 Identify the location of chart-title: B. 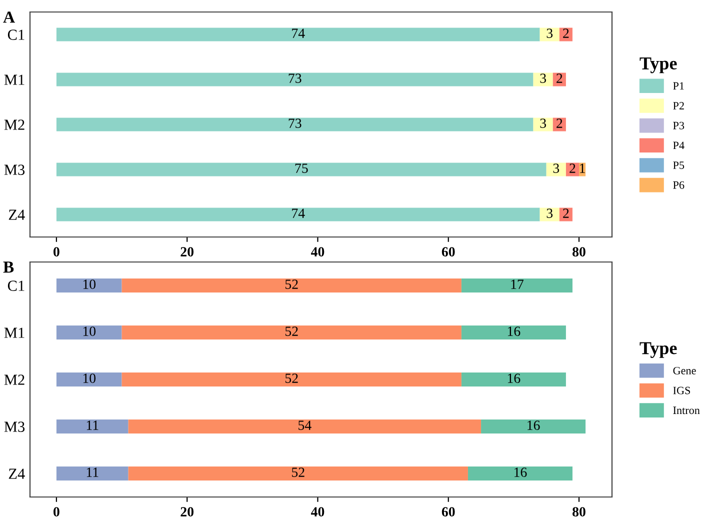
(8, 267).